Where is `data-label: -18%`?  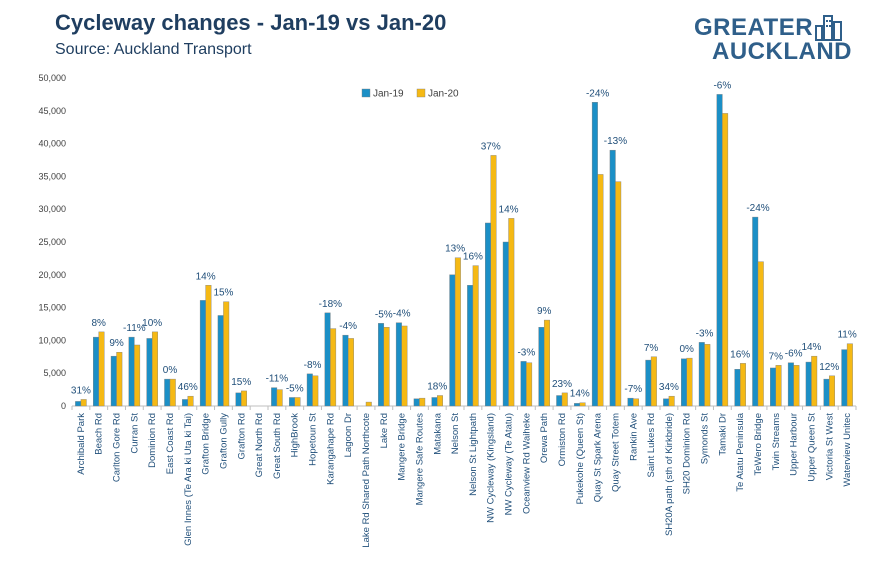 data-label: -18% is located at coordinates (330, 304).